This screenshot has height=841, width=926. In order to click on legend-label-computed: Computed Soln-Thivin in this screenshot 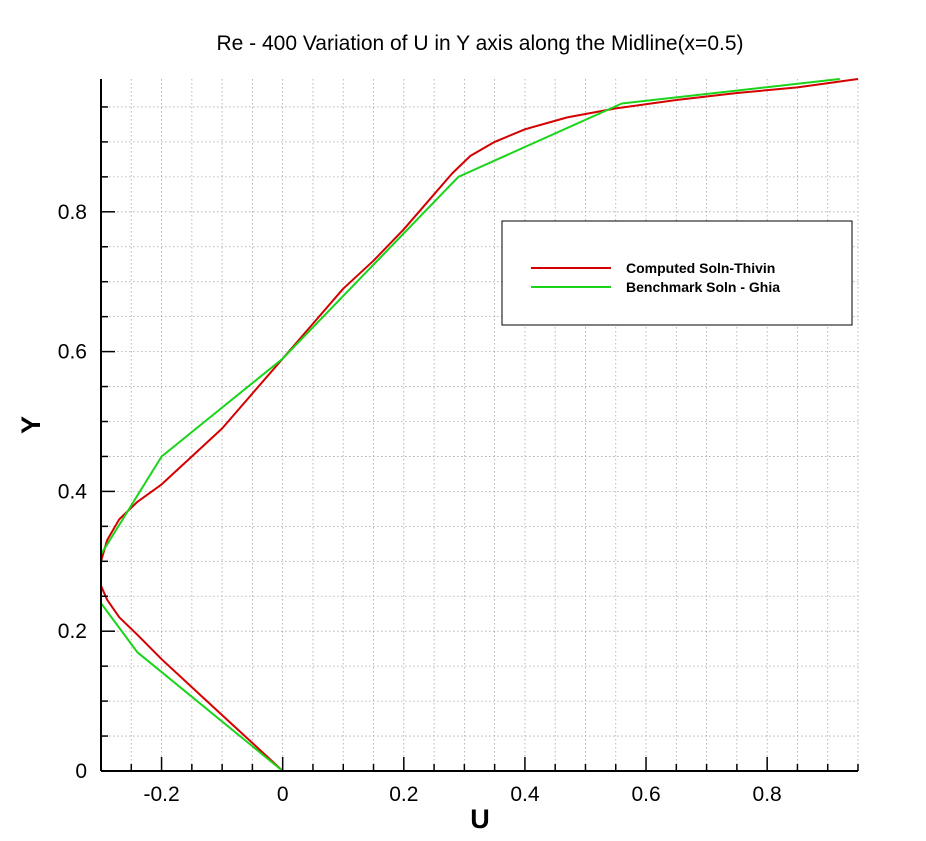, I will do `click(700, 268)`.